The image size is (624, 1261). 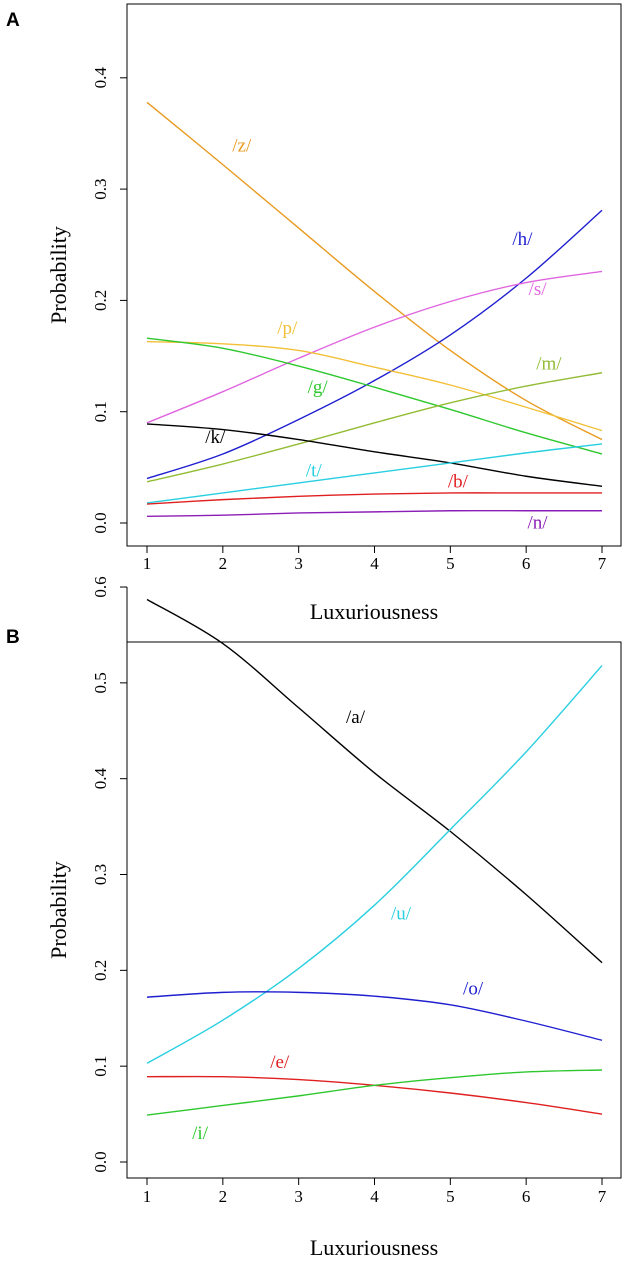 What do you see at coordinates (549, 363) in the screenshot?
I see `series-label-a-m: /m/` at bounding box center [549, 363].